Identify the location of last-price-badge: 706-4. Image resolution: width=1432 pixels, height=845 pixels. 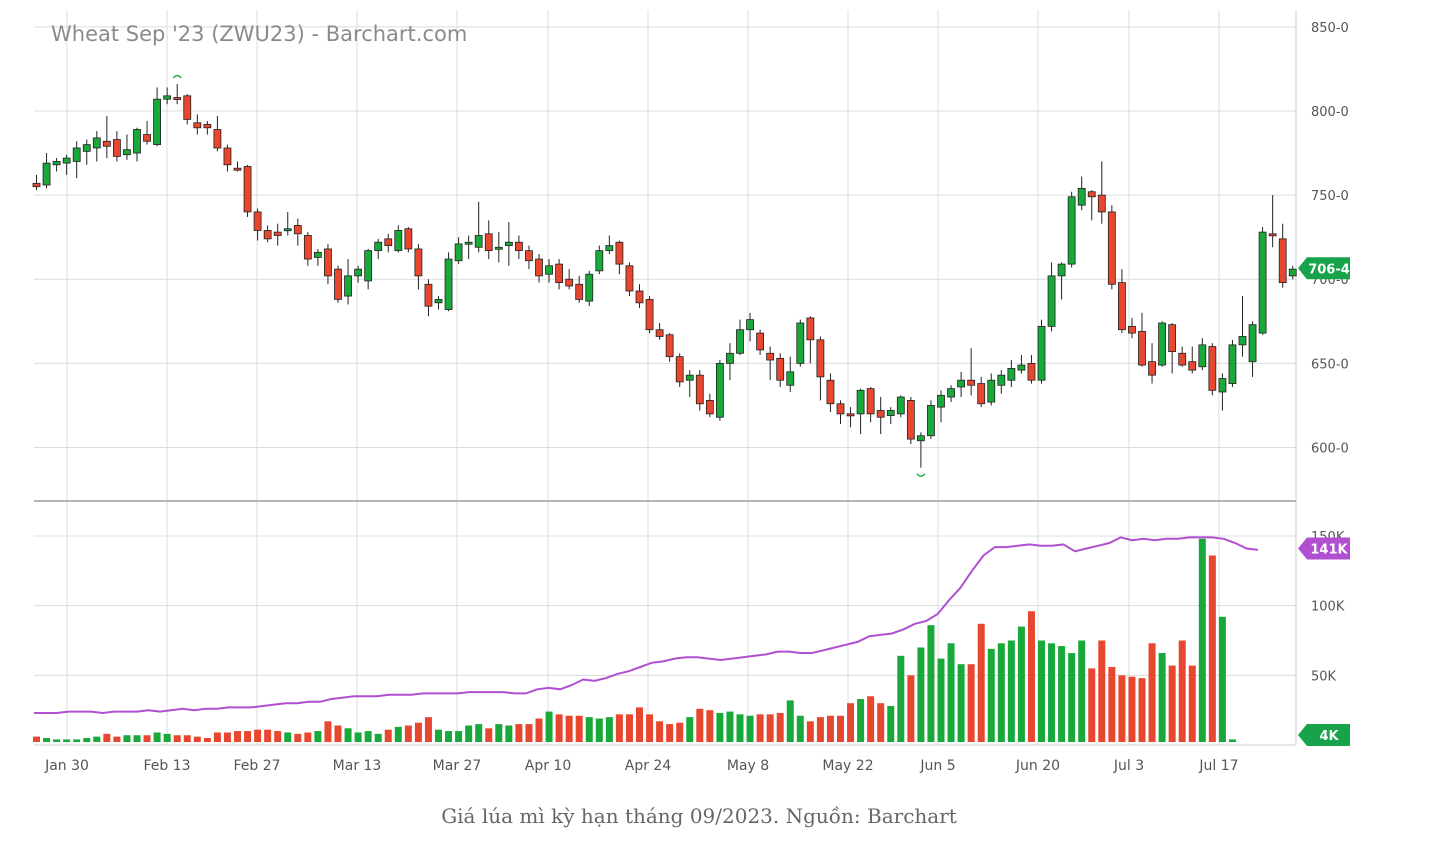
(1324, 268).